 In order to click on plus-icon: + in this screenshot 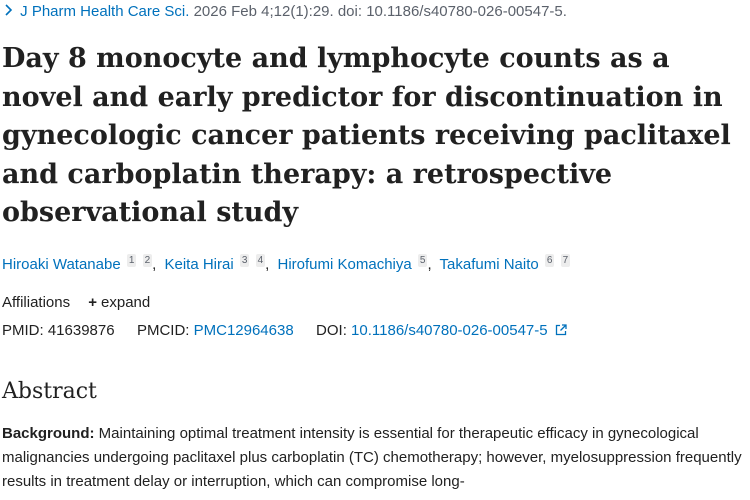, I will do `click(93, 302)`.